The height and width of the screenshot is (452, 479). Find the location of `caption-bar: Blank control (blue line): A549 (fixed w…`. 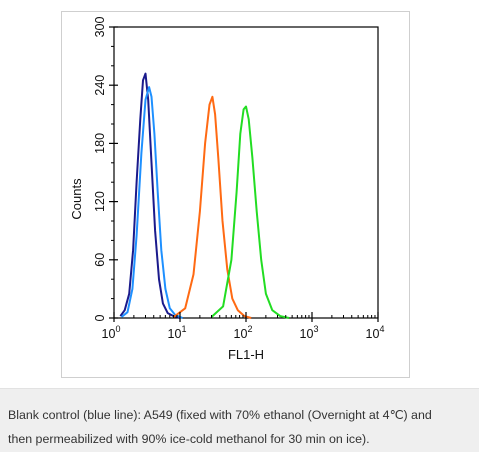

caption-bar: Blank control (blue line): A549 (fixed w… is located at coordinates (239, 420).